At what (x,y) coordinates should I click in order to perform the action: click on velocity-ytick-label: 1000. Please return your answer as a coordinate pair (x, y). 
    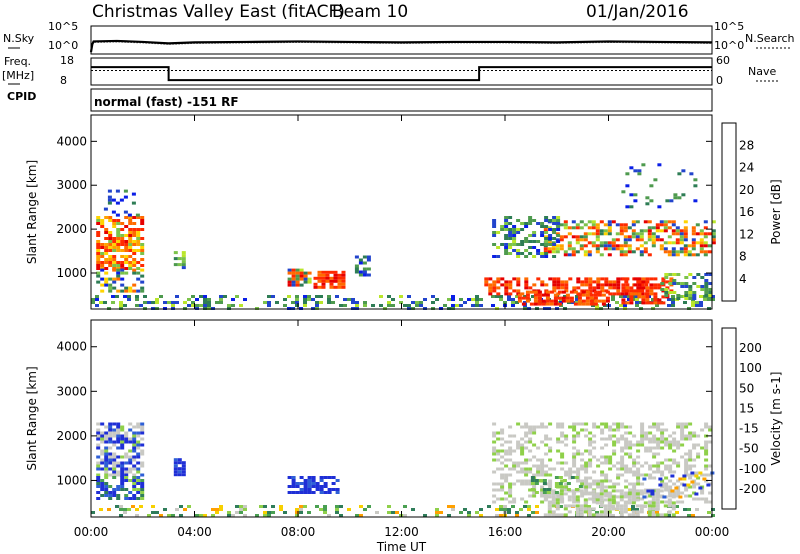
    Looking at the image, I should click on (71, 480).